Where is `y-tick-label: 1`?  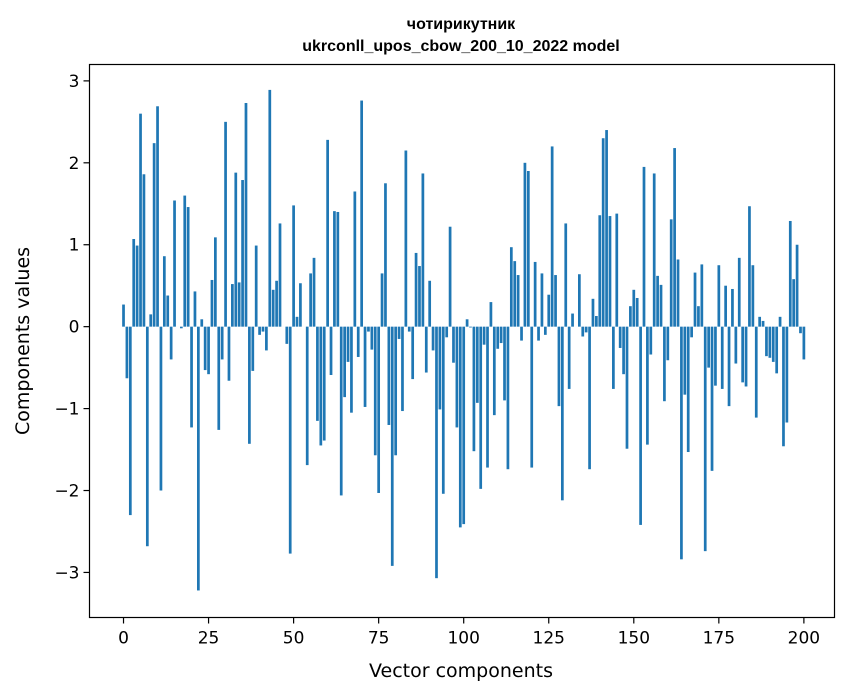
y-tick-label: 1 is located at coordinates (74, 246).